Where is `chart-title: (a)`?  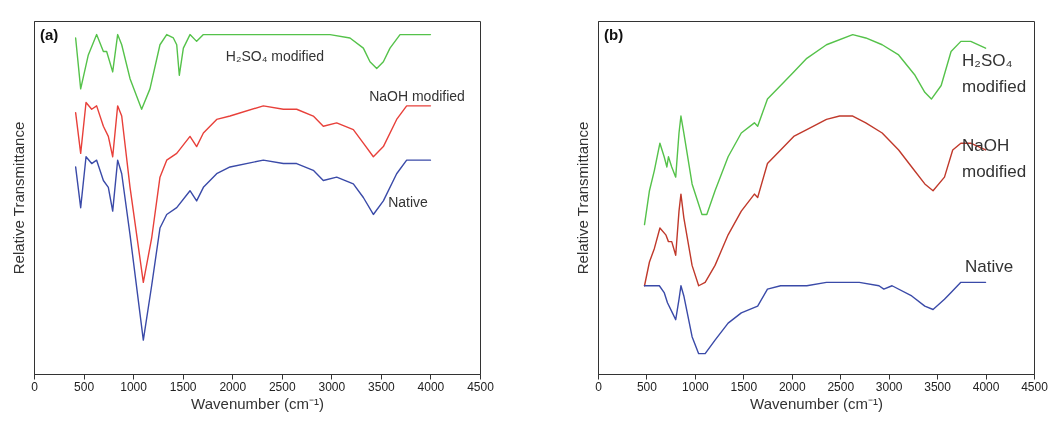
chart-title: (a) is located at coordinates (49, 34).